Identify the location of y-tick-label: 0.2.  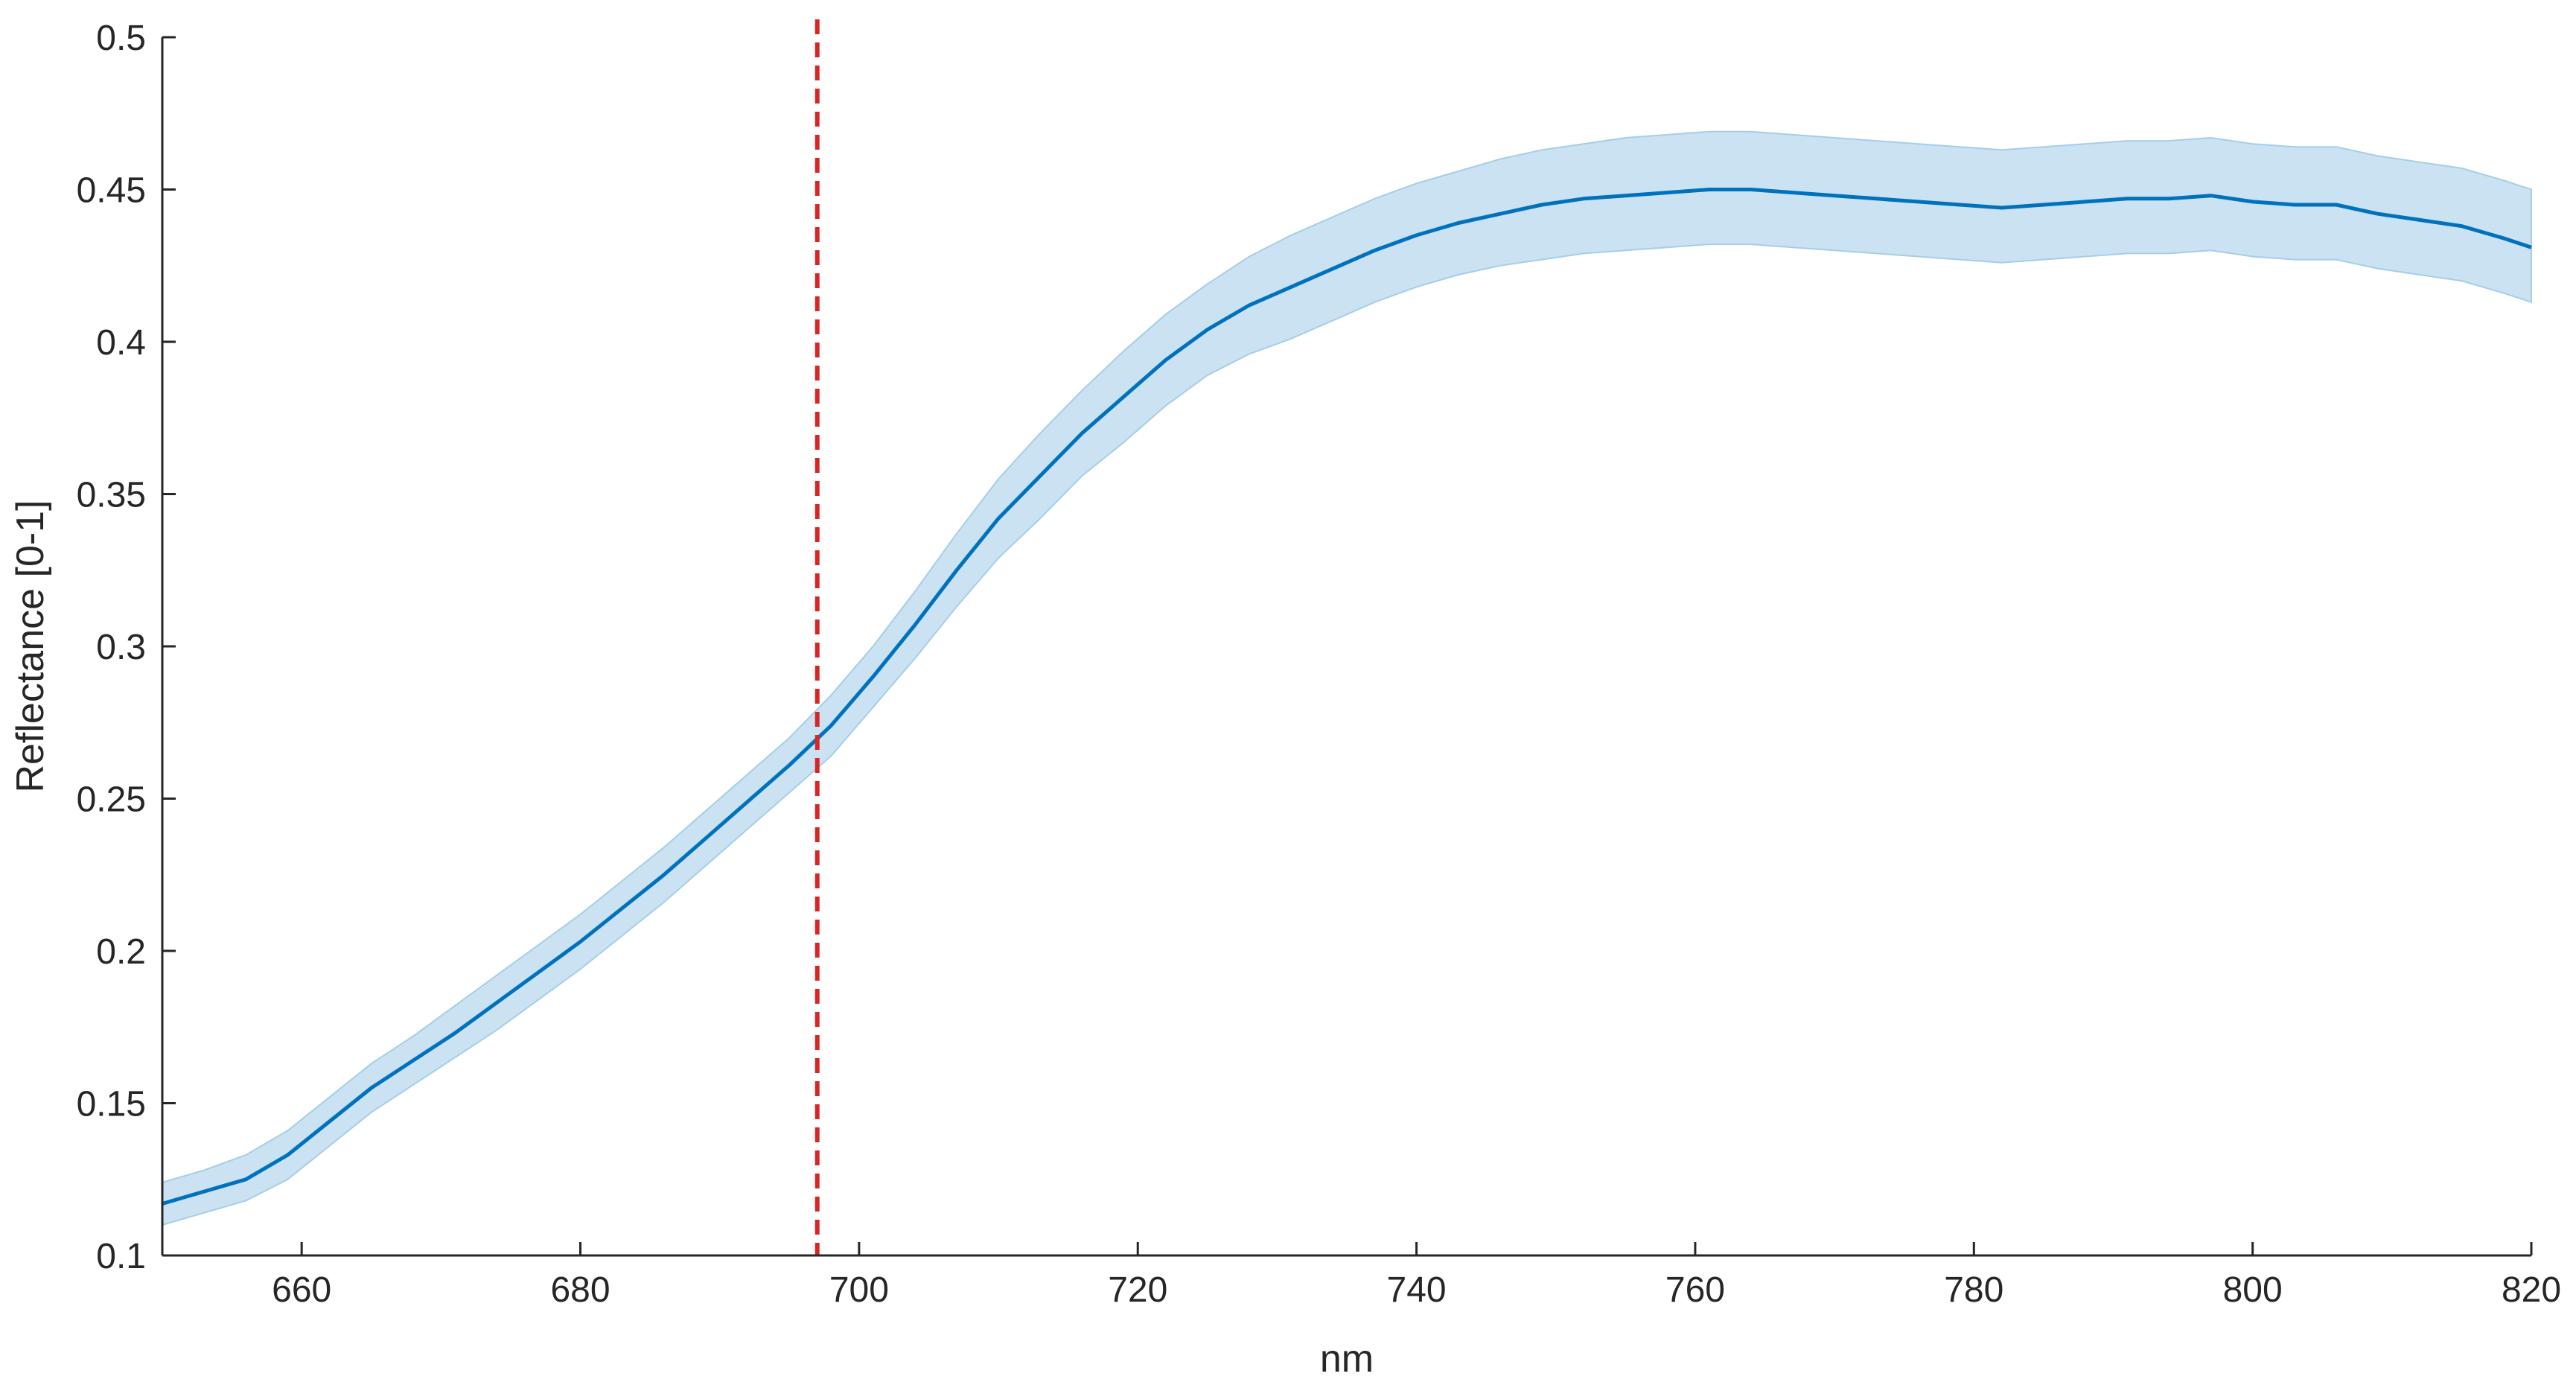
(121, 952).